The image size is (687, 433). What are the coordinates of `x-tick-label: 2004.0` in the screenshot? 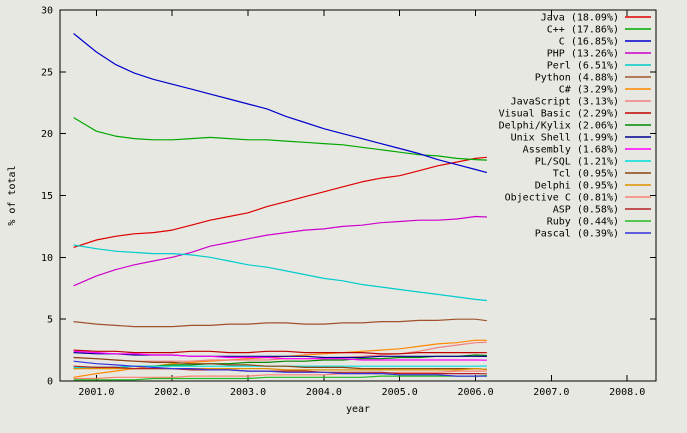 It's located at (324, 392).